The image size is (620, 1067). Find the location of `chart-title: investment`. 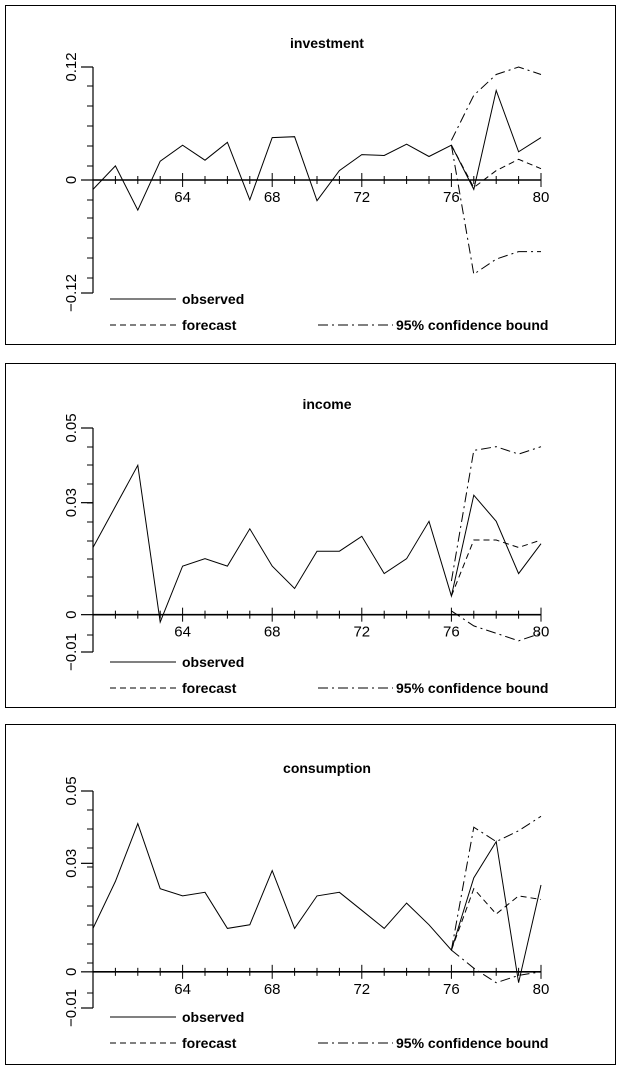

chart-title: investment is located at coordinates (327, 43).